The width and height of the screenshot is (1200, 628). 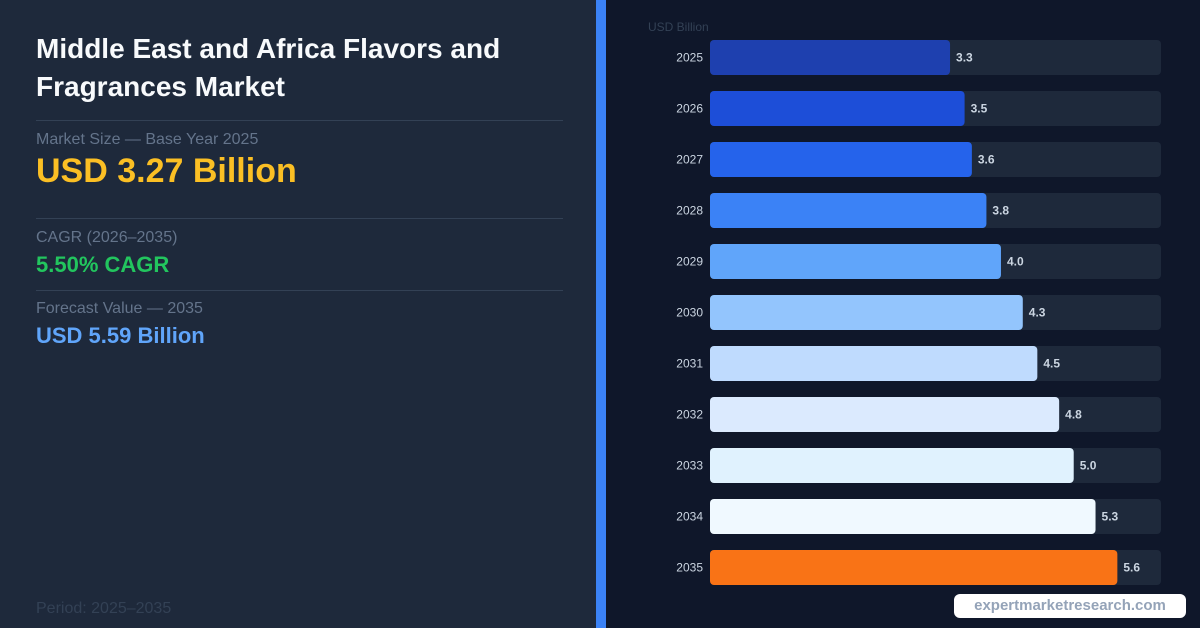 What do you see at coordinates (837, 108) in the screenshot?
I see `bar-2026` at bounding box center [837, 108].